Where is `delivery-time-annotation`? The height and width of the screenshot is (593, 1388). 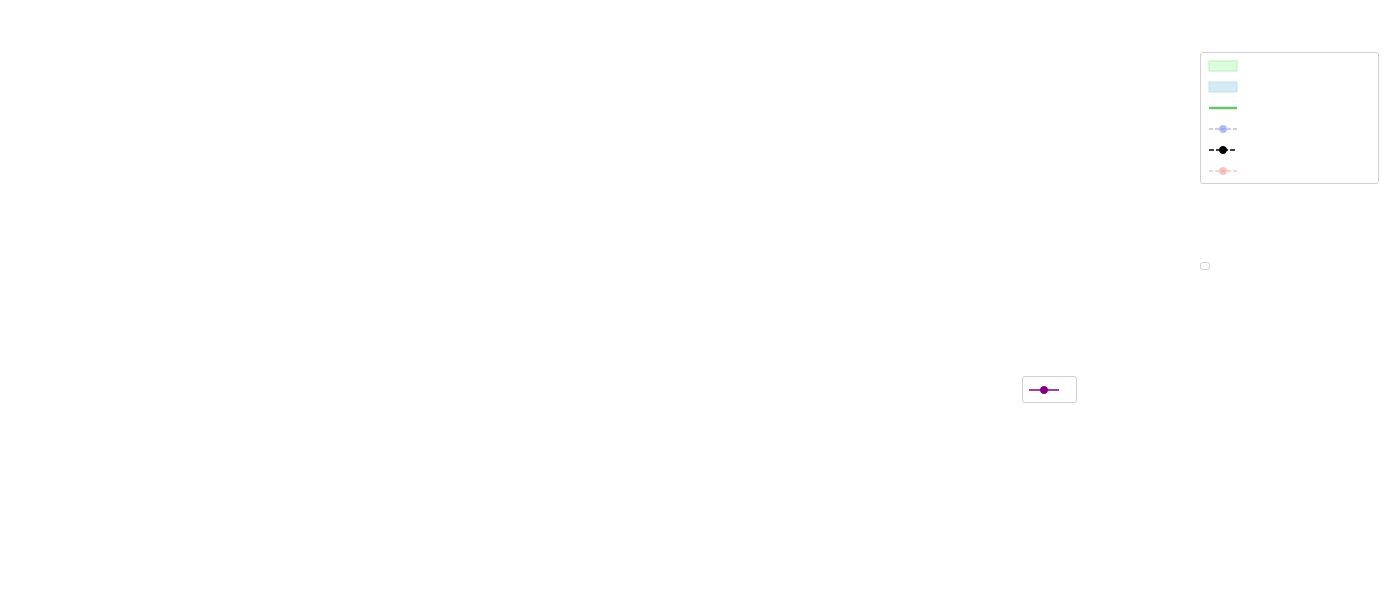
delivery-time-annotation is located at coordinates (1205, 266).